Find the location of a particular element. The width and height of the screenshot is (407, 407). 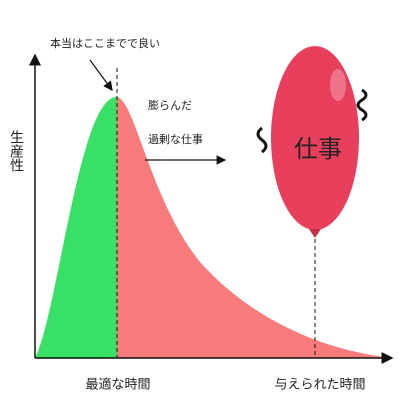

x-label: 最適な時間 is located at coordinates (117, 385).